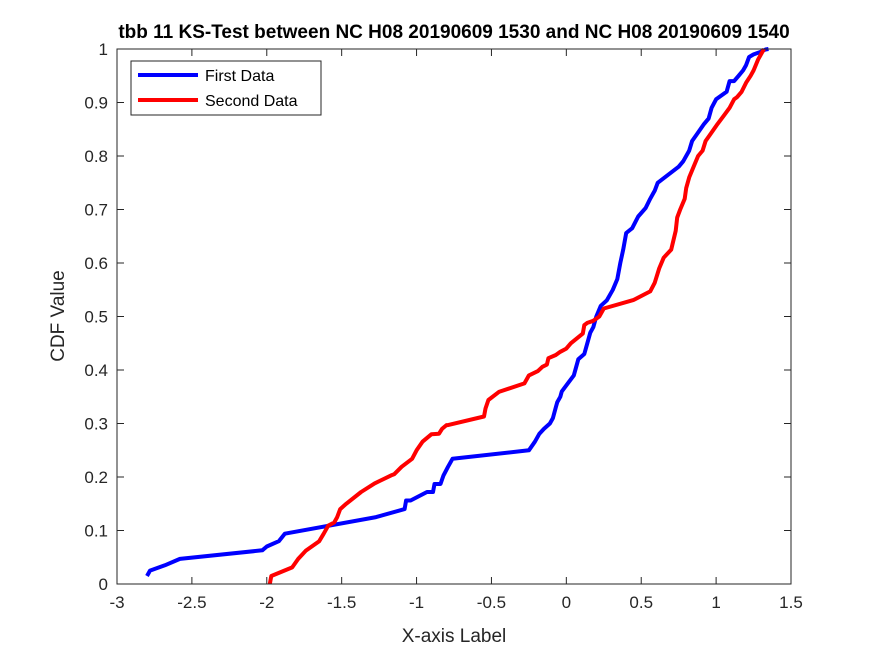 The image size is (875, 656). I want to click on y-tick-label: 0.9, so click(96, 103).